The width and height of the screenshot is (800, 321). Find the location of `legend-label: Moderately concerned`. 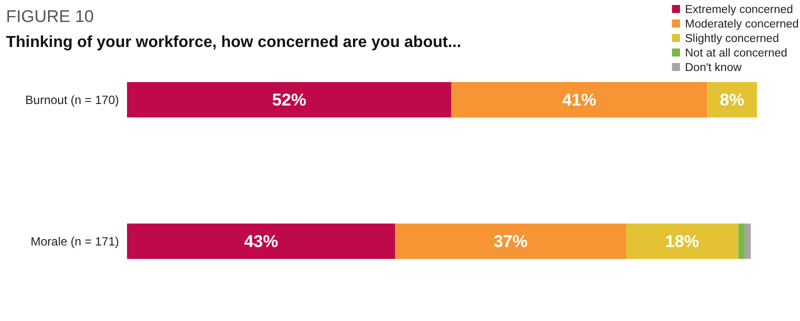

legend-label: Moderately concerned is located at coordinates (742, 24).